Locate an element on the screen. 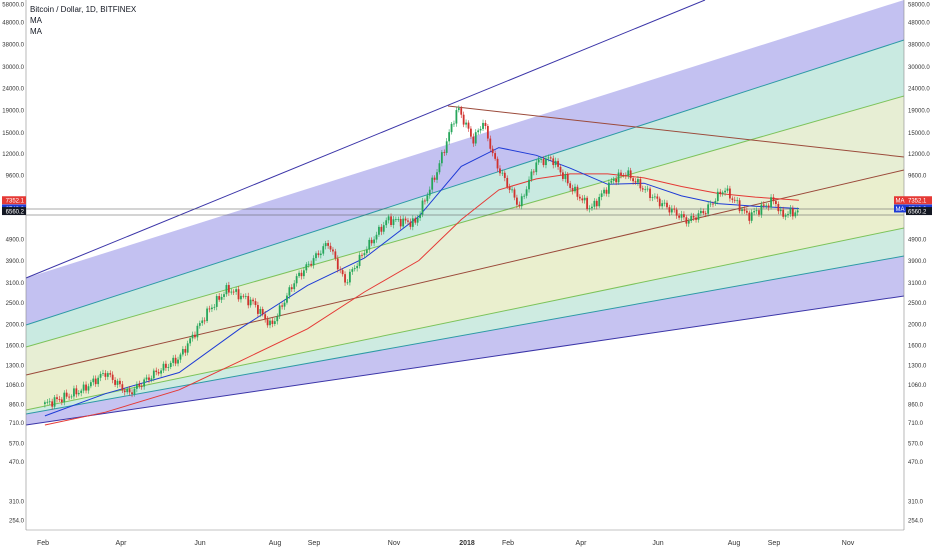 This screenshot has width=932, height=550. y-tick-left: 9600.0 is located at coordinates (15, 176).